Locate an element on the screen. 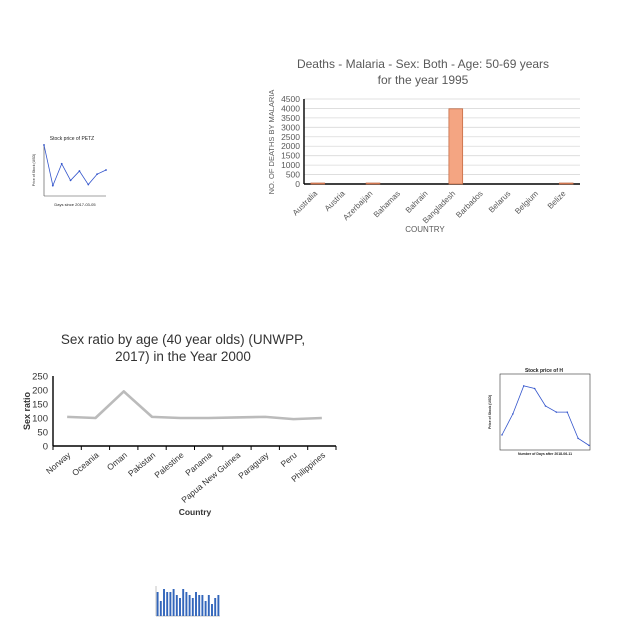 The width and height of the screenshot is (640, 640). chart-title: 2017) in the Year 2000 is located at coordinates (183, 356).